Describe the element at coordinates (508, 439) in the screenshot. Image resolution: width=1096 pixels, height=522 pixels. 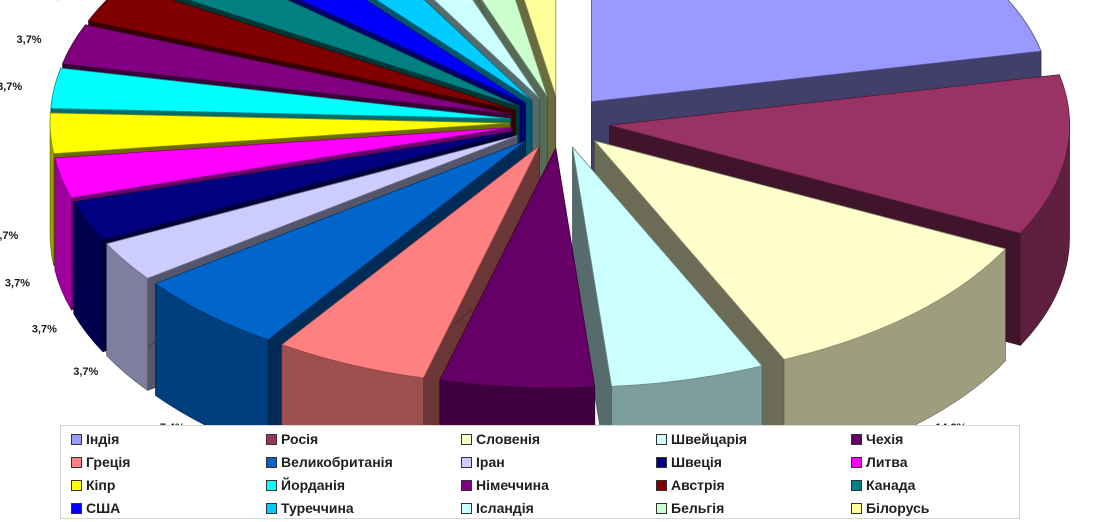
I see `legend-label: Словенія` at that location.